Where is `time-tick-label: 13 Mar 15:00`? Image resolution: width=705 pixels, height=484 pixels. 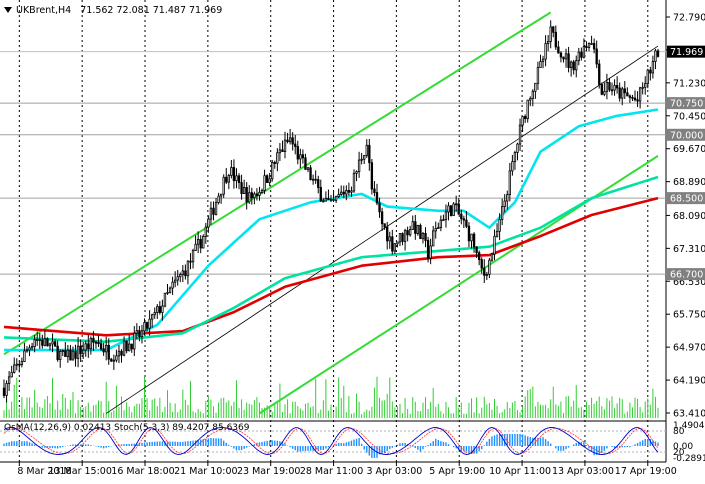 time-tick-label: 13 Mar 15:00 is located at coordinates (79, 471).